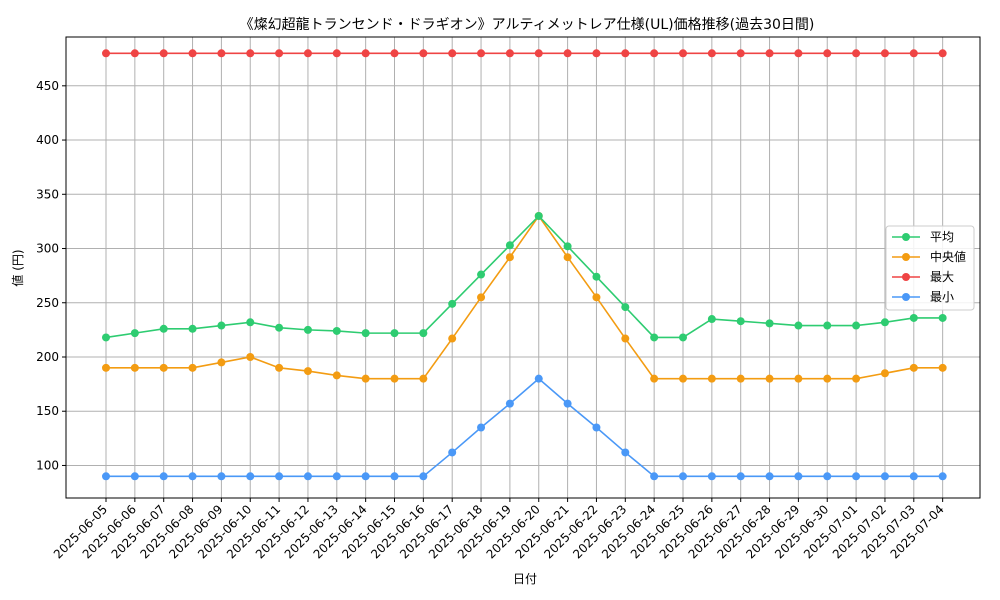 This screenshot has height=600, width=1000. I want to click on y-tick-label: 150, so click(47, 411).